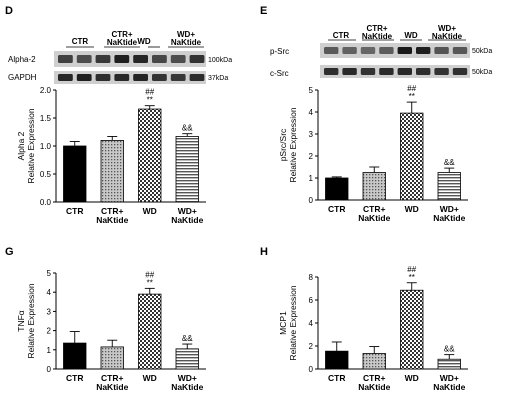 This screenshot has height=408, width=510. I want to click on blot-lane-label: CTR+ NaKtide, so click(122, 38).